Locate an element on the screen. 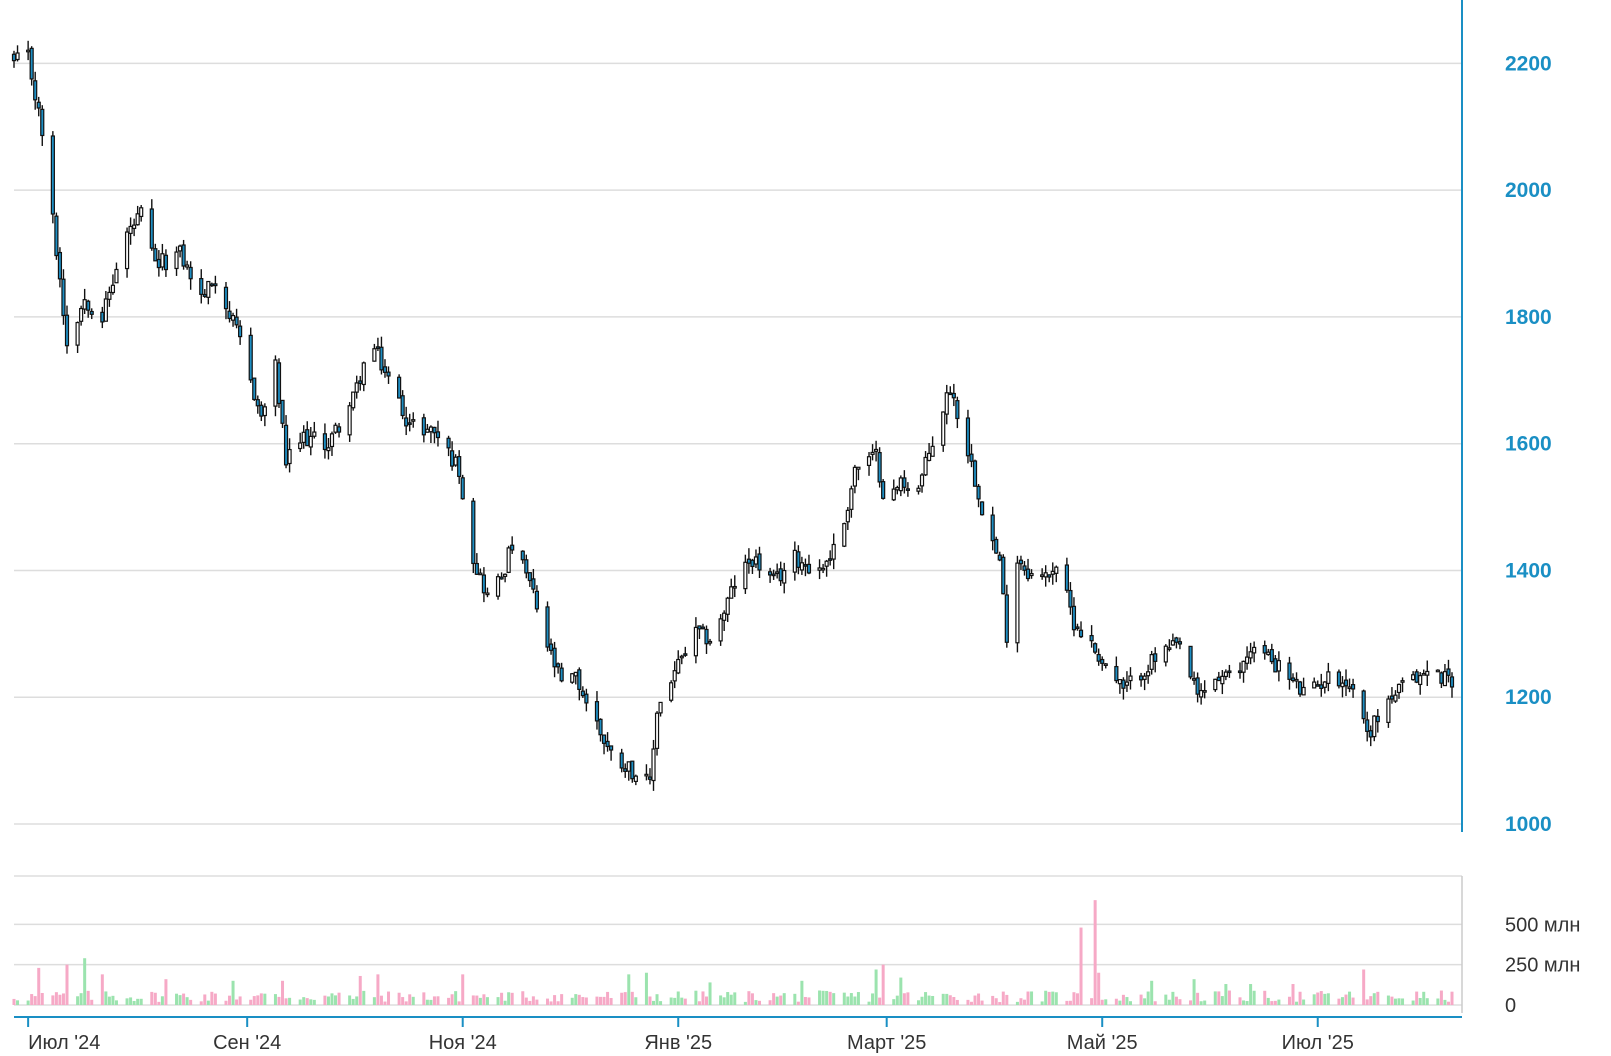 The image size is (1611, 1056). price-axis-tick: 2200 is located at coordinates (1528, 63).